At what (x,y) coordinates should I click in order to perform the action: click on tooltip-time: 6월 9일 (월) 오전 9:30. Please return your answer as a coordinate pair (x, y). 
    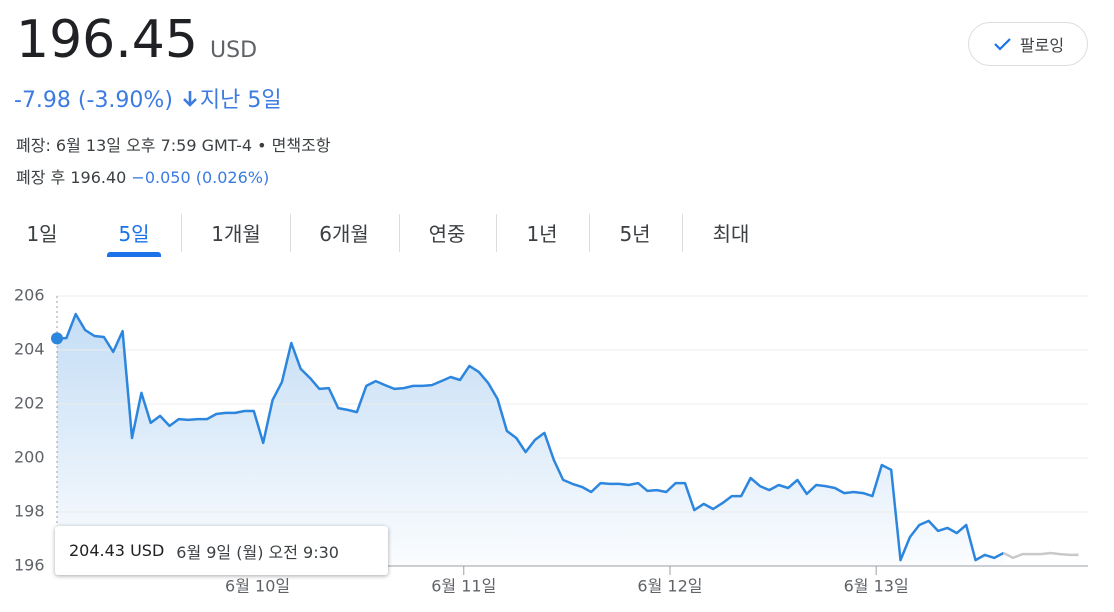
    Looking at the image, I should click on (257, 552).